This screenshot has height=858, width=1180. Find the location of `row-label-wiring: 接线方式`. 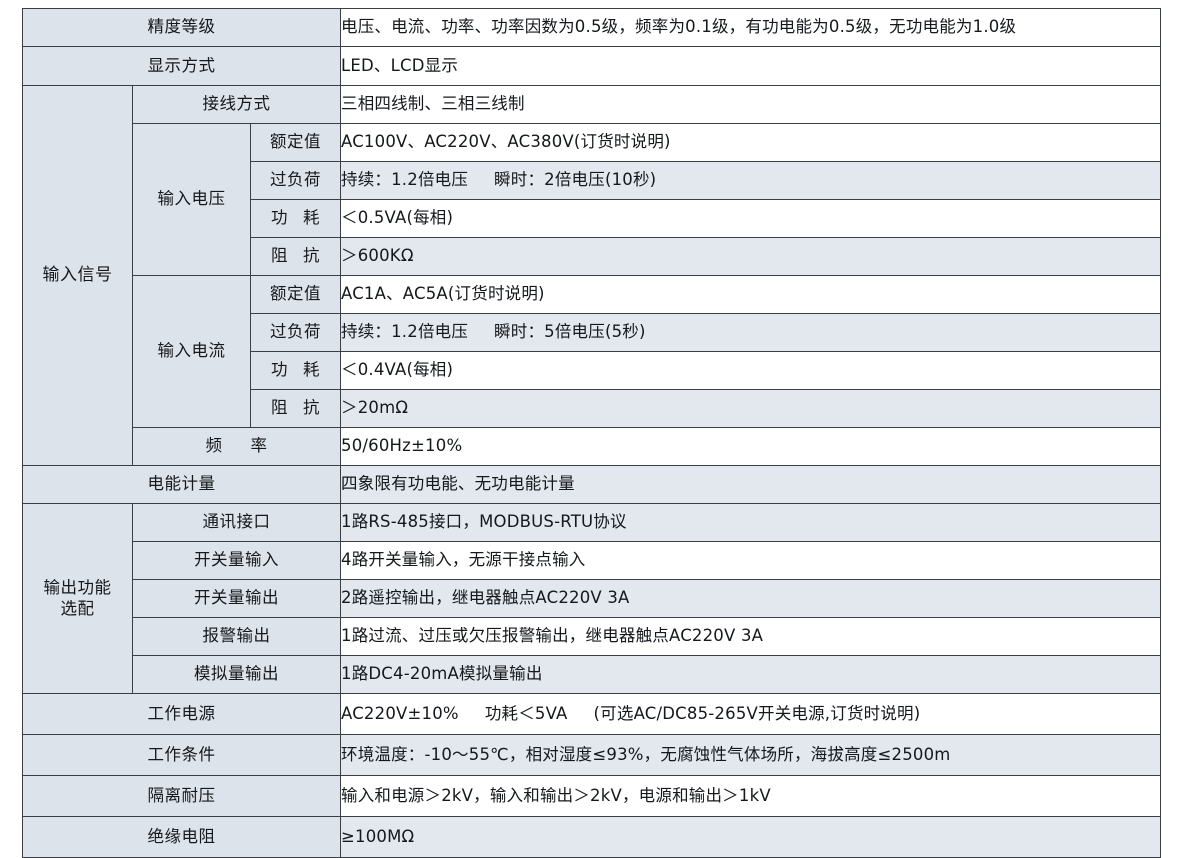

row-label-wiring: 接线方式 is located at coordinates (236, 104).